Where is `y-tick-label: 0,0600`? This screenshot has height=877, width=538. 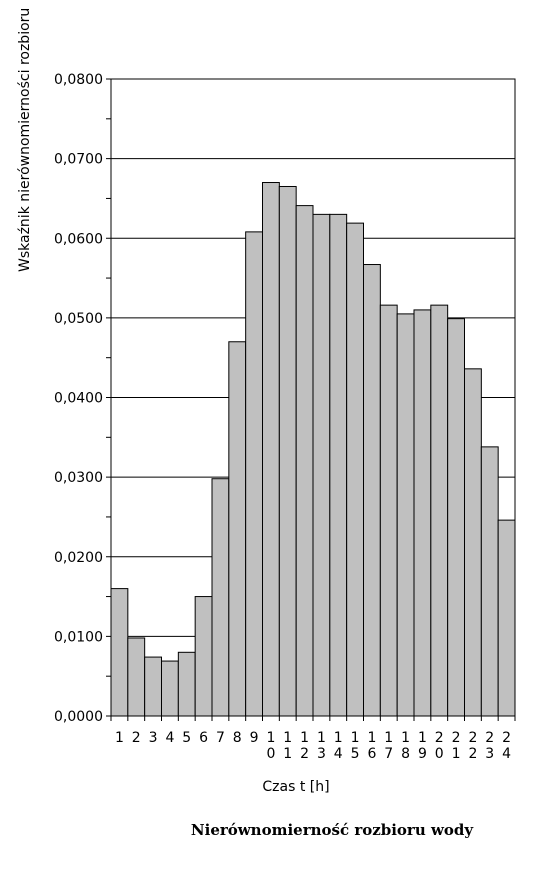
y-tick-label: 0,0600 is located at coordinates (78, 239).